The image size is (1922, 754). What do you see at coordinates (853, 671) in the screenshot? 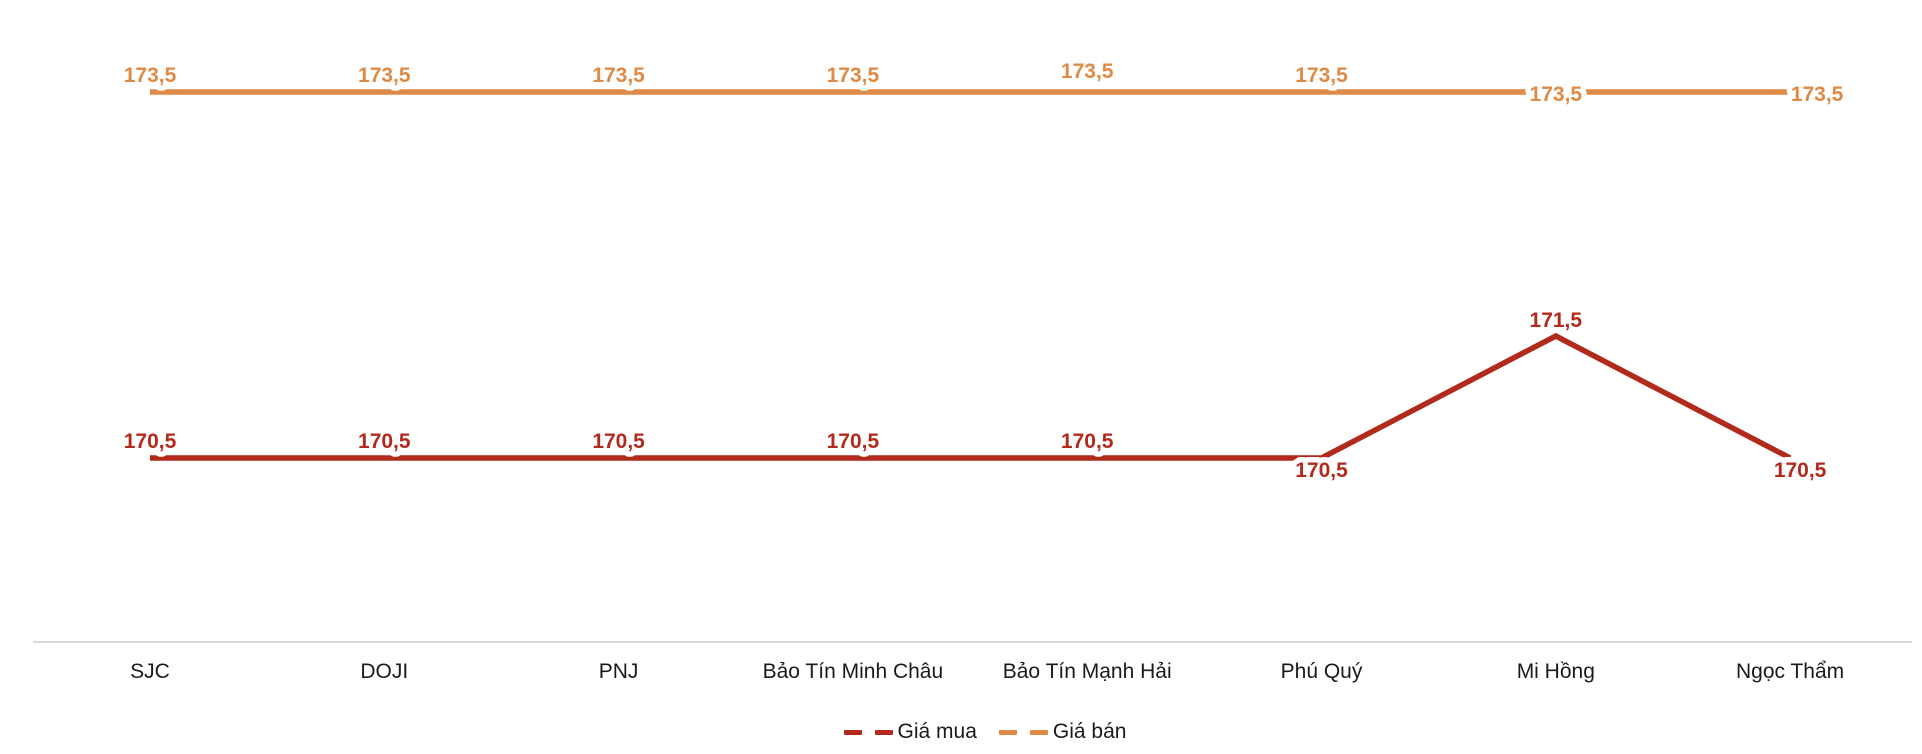
I see `category-label: Bảo Tín Minh Châu` at bounding box center [853, 671].